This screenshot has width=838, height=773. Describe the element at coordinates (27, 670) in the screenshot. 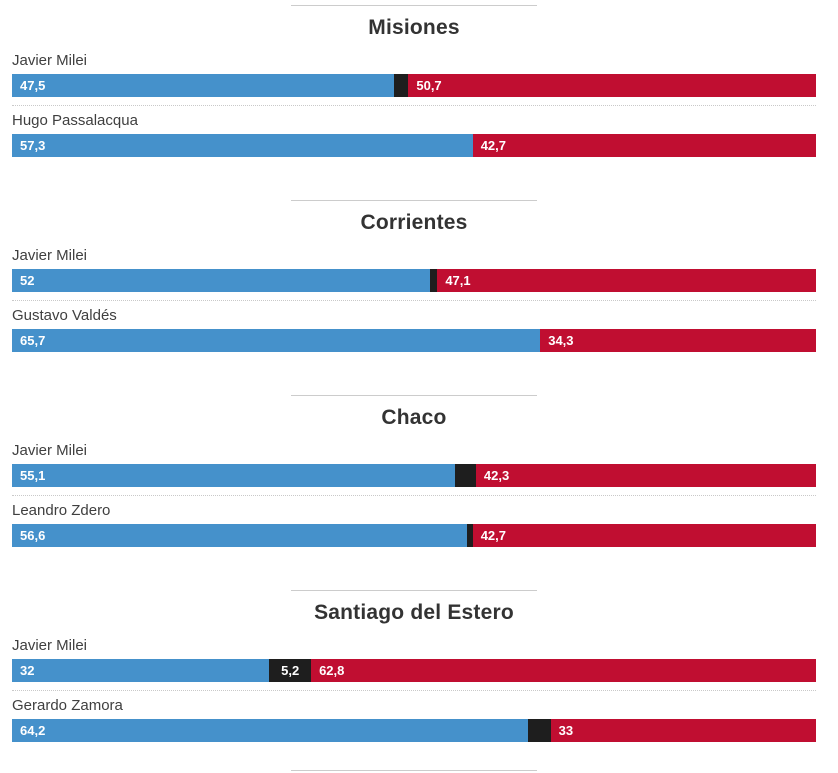

I see `bar-value: 32` at that location.